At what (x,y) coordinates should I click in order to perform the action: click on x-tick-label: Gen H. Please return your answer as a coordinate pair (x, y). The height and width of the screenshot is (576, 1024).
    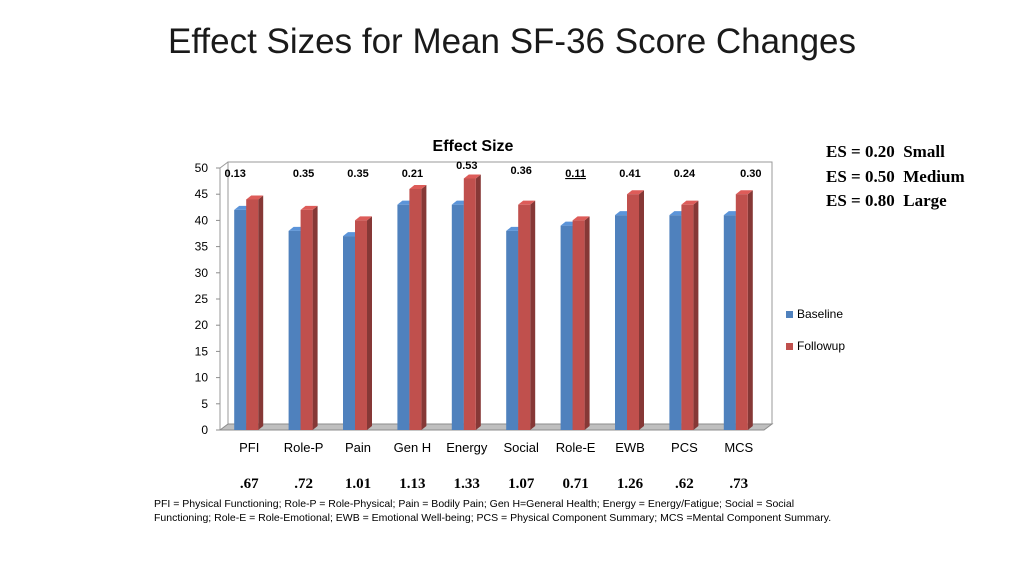
    Looking at the image, I should click on (413, 447).